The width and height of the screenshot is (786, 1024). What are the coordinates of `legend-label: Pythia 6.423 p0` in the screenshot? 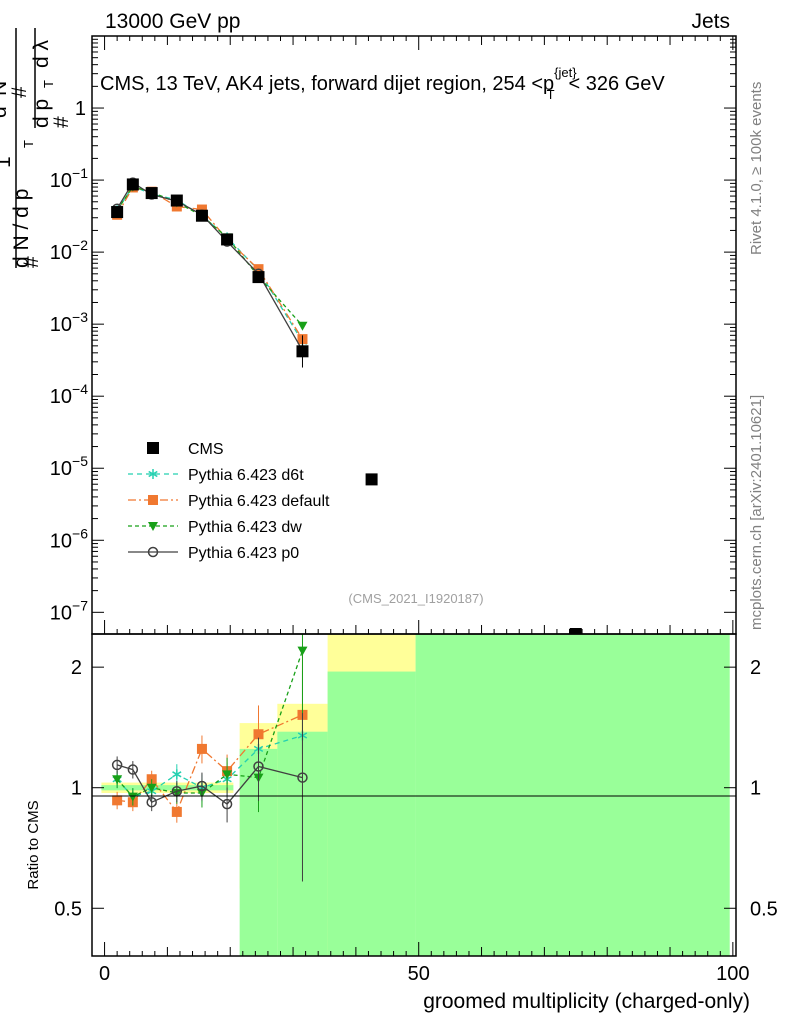 It's located at (243, 553).